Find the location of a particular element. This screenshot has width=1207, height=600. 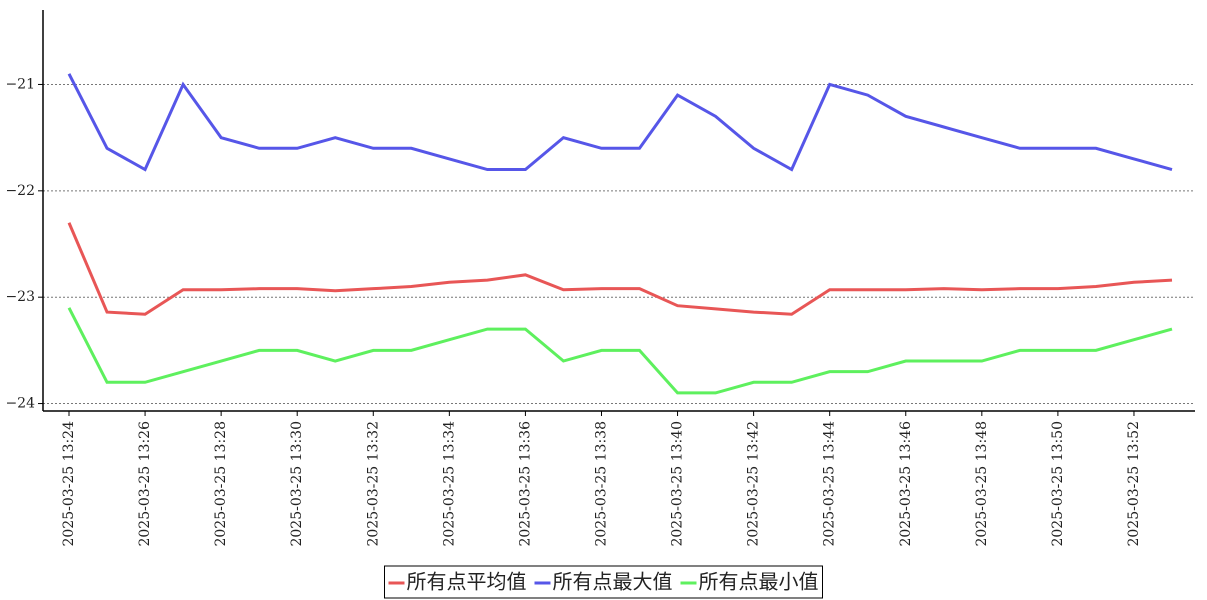

x-tick-label: 2025-03-25 13:50 is located at coordinates (1058, 484).